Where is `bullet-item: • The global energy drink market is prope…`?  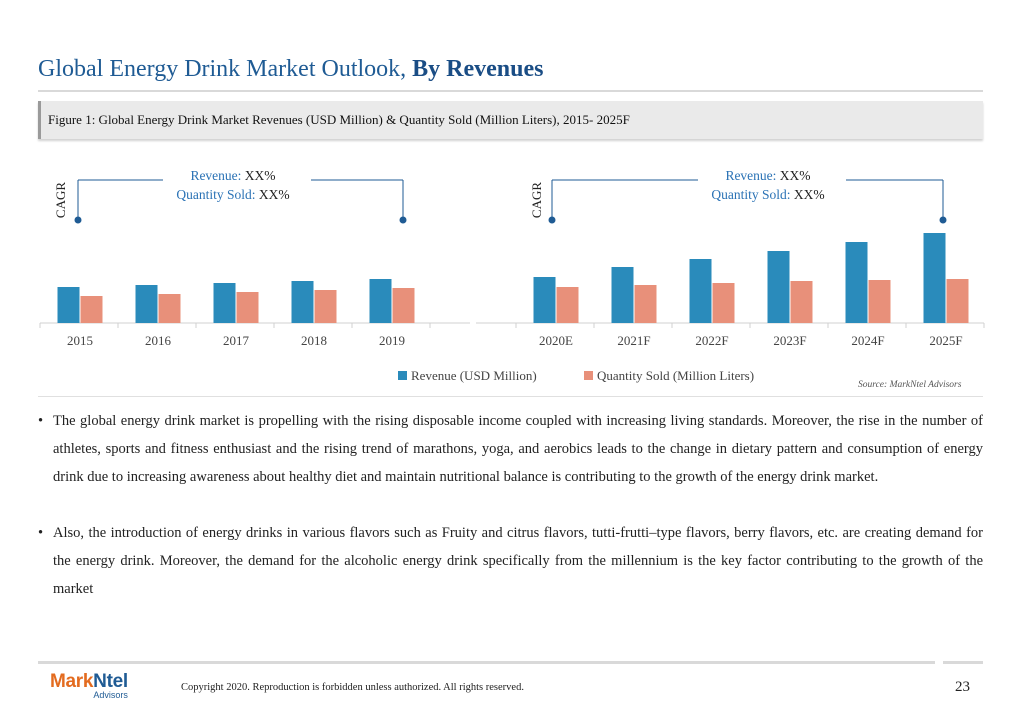 bullet-item: • The global energy drink market is prope… is located at coordinates (510, 449).